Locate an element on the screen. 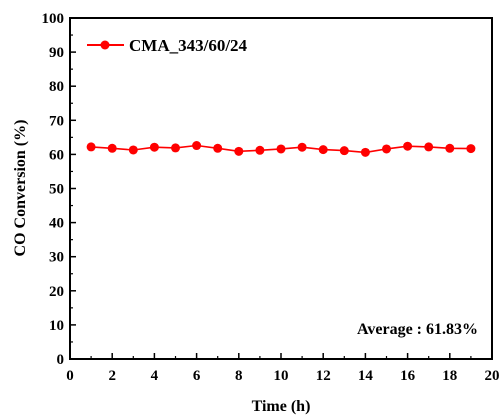  x-tick-label: 10 is located at coordinates (281, 376).